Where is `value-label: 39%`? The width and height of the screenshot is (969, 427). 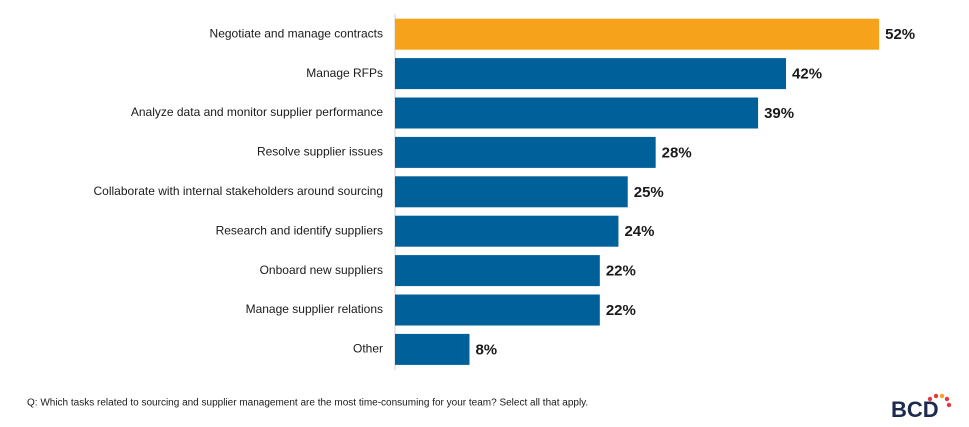 value-label: 39% is located at coordinates (779, 113).